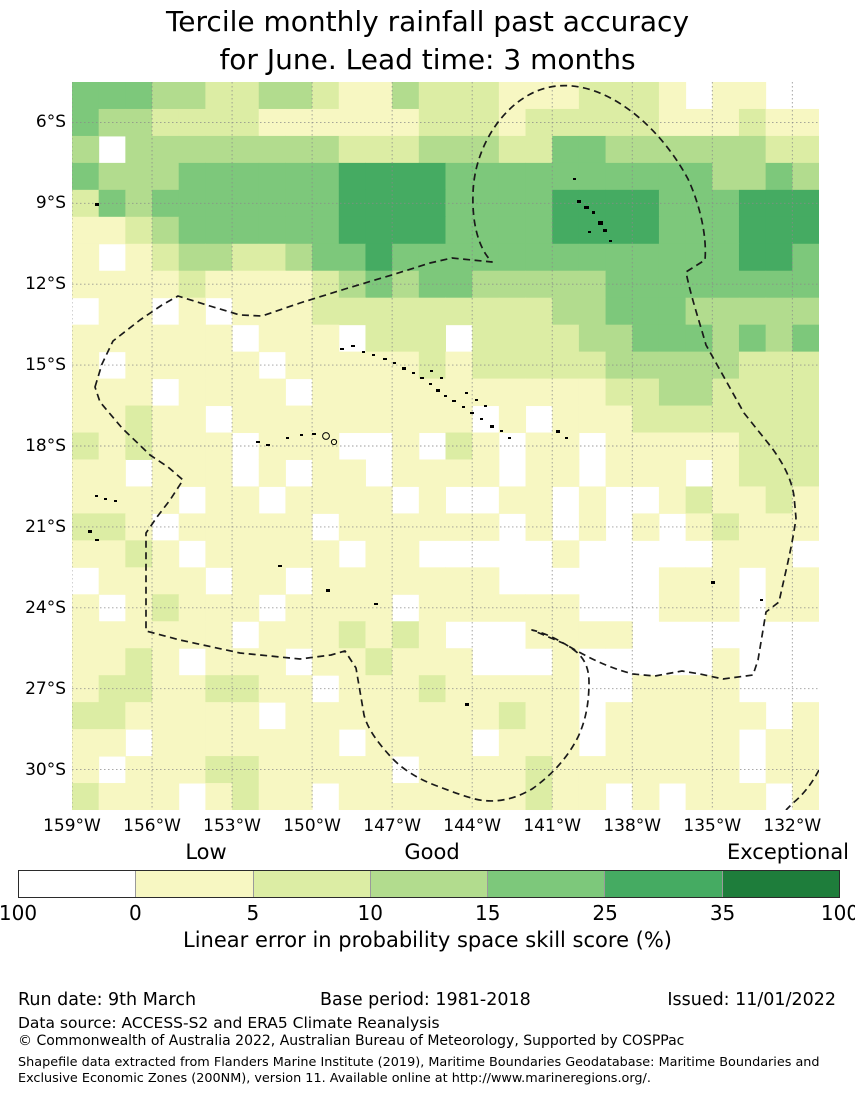 The width and height of the screenshot is (855, 1095). I want to click on y-tick-label: 30°S, so click(45, 769).